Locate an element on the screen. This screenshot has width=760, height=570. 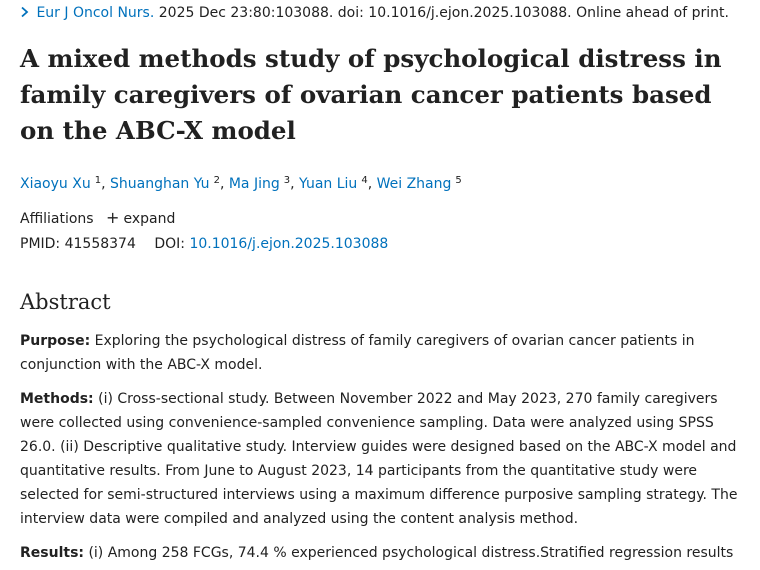
author-item: Ma Jing 3 is located at coordinates (259, 183).